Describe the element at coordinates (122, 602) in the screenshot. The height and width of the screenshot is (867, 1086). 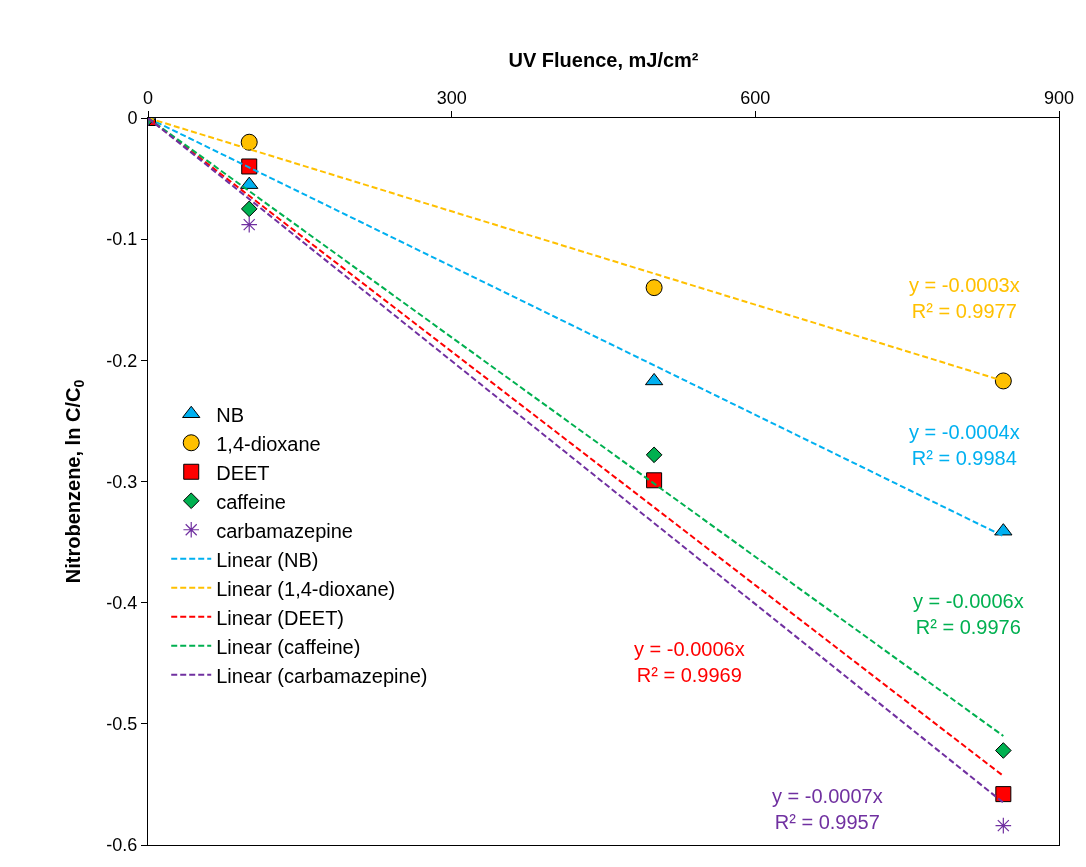
I see `y-tick-label: -0.4` at that location.